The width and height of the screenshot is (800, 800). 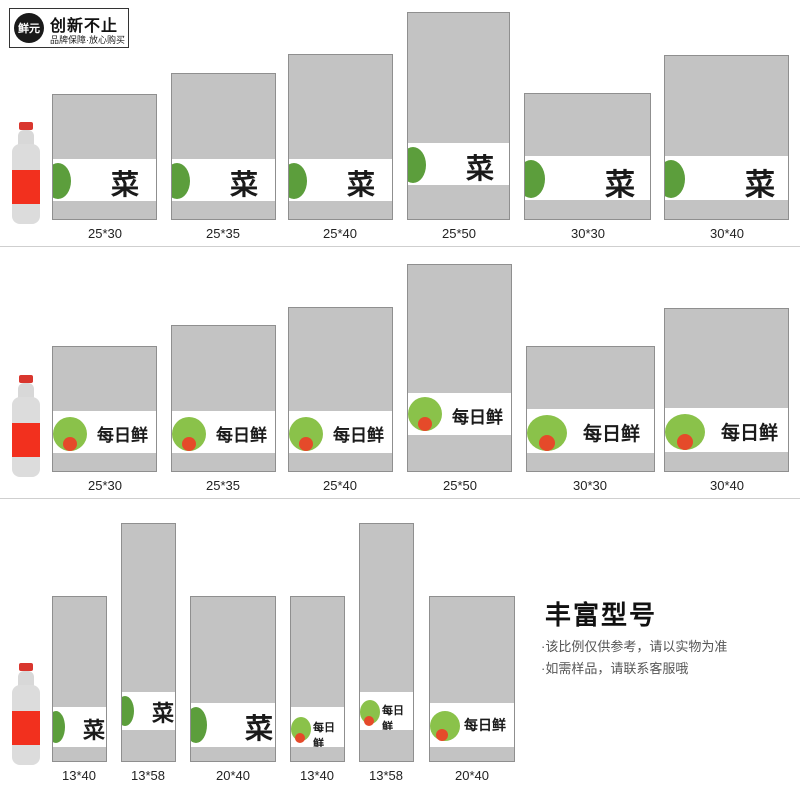 I want to click on bag-row1-6: 菜, so click(x=726, y=137).